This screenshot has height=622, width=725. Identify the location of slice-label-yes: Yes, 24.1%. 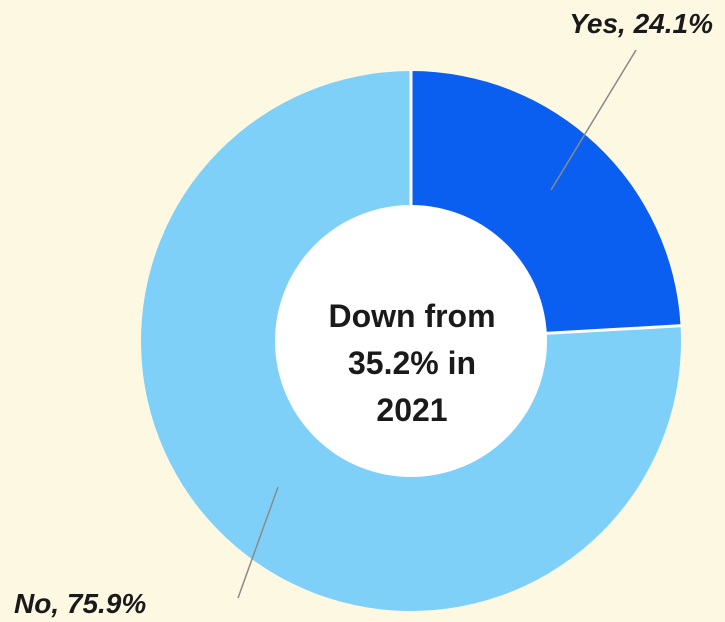
(641, 23).